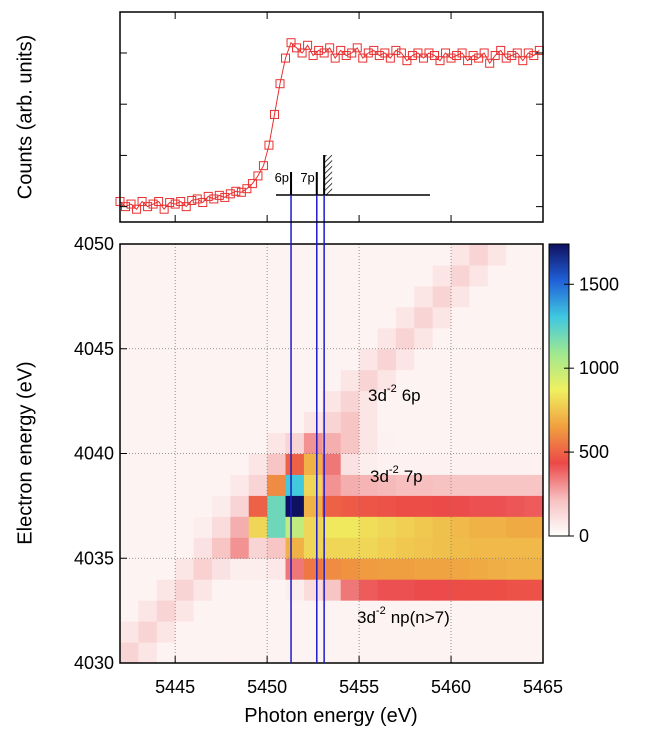 The height and width of the screenshot is (744, 648). Describe the element at coordinates (411, 395) in the screenshot. I see `annotation-rest: 6p` at that location.